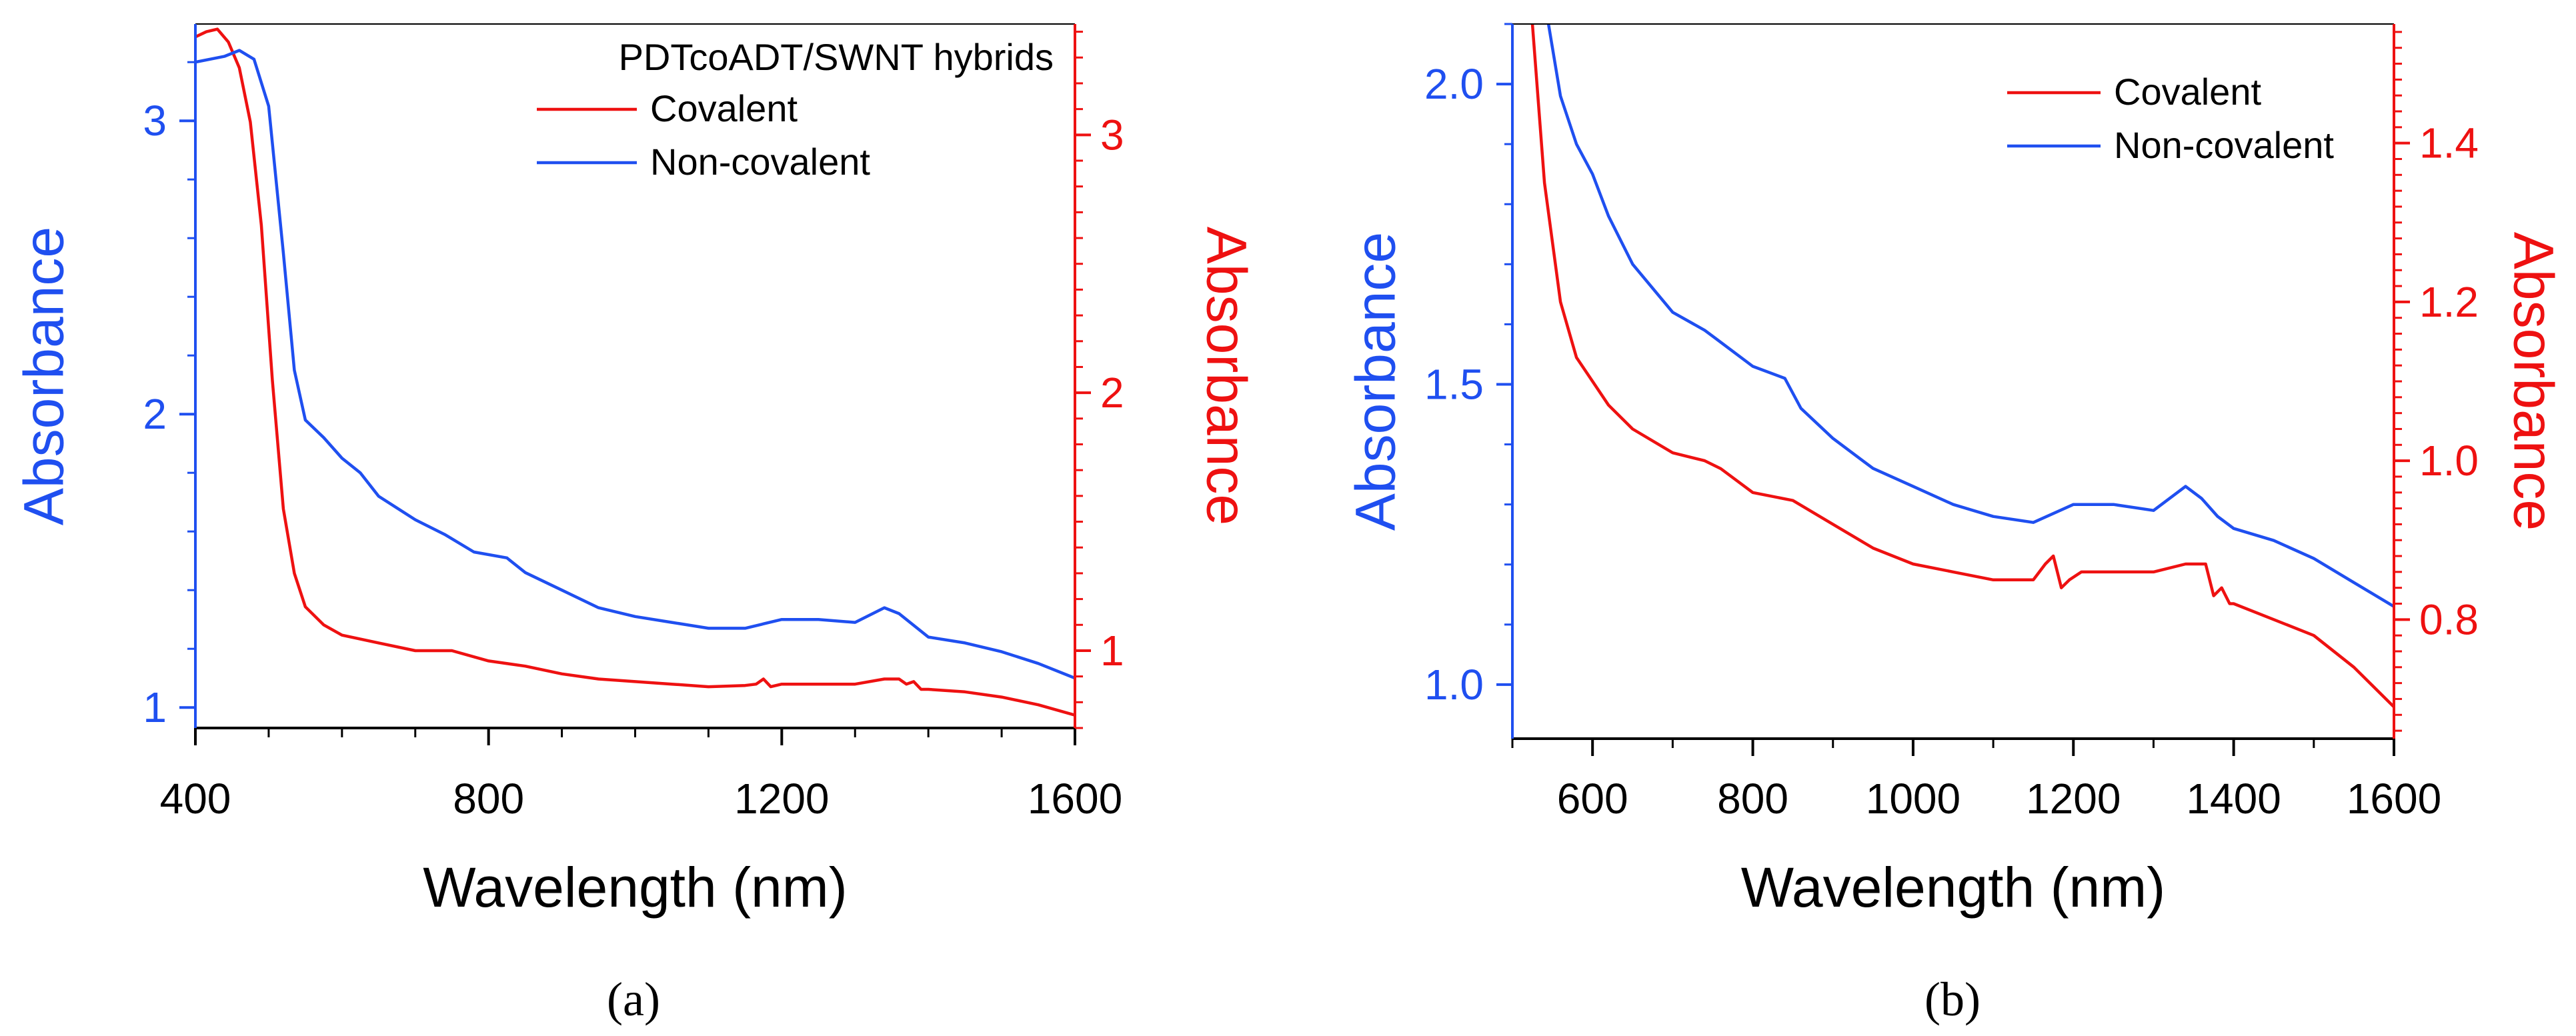 The height and width of the screenshot is (1036, 2576). What do you see at coordinates (155, 707) in the screenshot?
I see `panel-a-left-tick-label: 1` at bounding box center [155, 707].